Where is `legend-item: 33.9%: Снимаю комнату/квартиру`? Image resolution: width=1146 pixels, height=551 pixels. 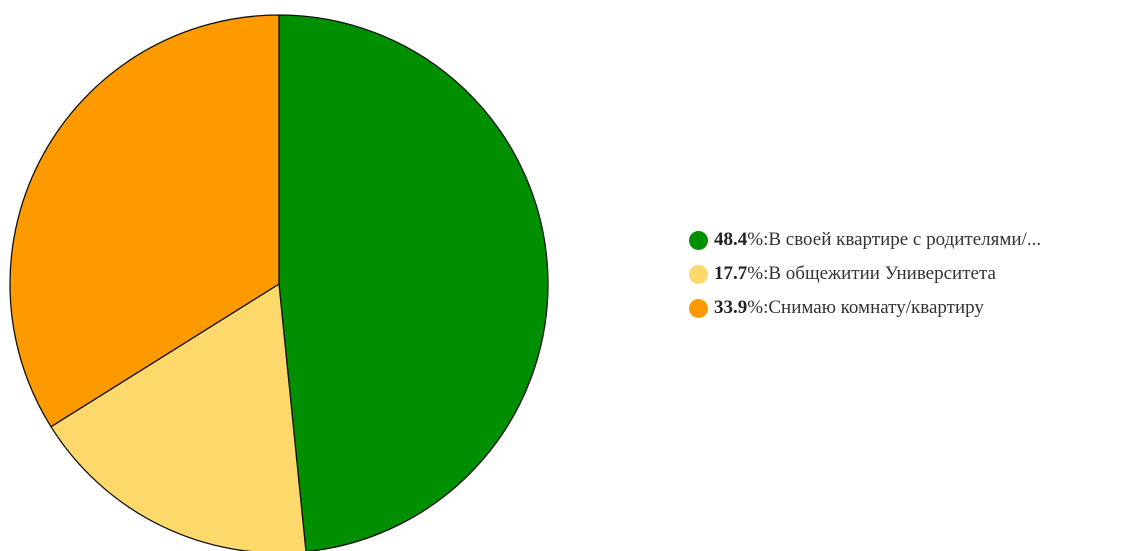 legend-item: 33.9%: Снимаю комнату/квартиру is located at coordinates (914, 308).